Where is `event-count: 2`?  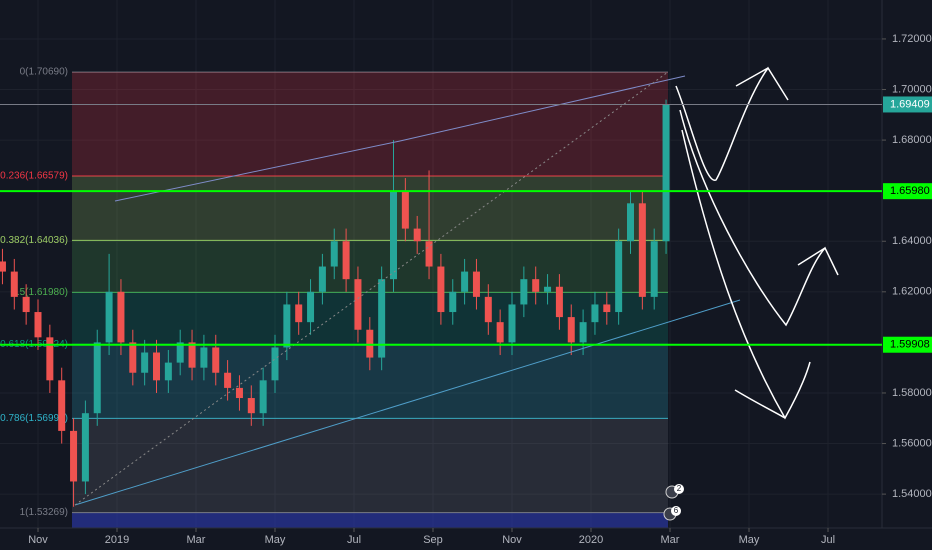
event-count: 2 is located at coordinates (679, 488).